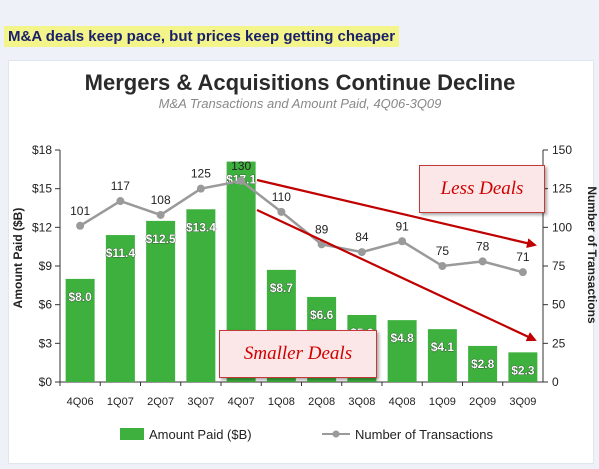  Describe the element at coordinates (281, 197) in the screenshot. I see `transactions-value-label: 110` at that location.